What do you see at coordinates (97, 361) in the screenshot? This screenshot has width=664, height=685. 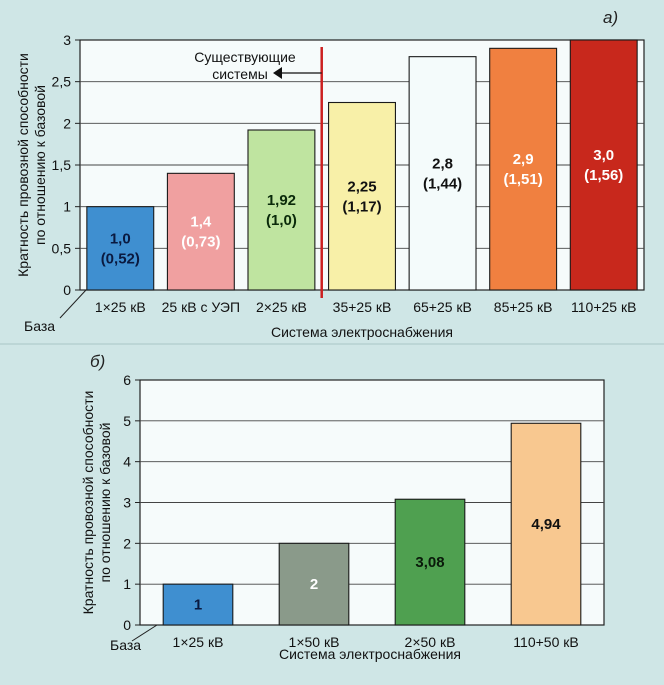 I see `panel-label: б)` at bounding box center [97, 361].